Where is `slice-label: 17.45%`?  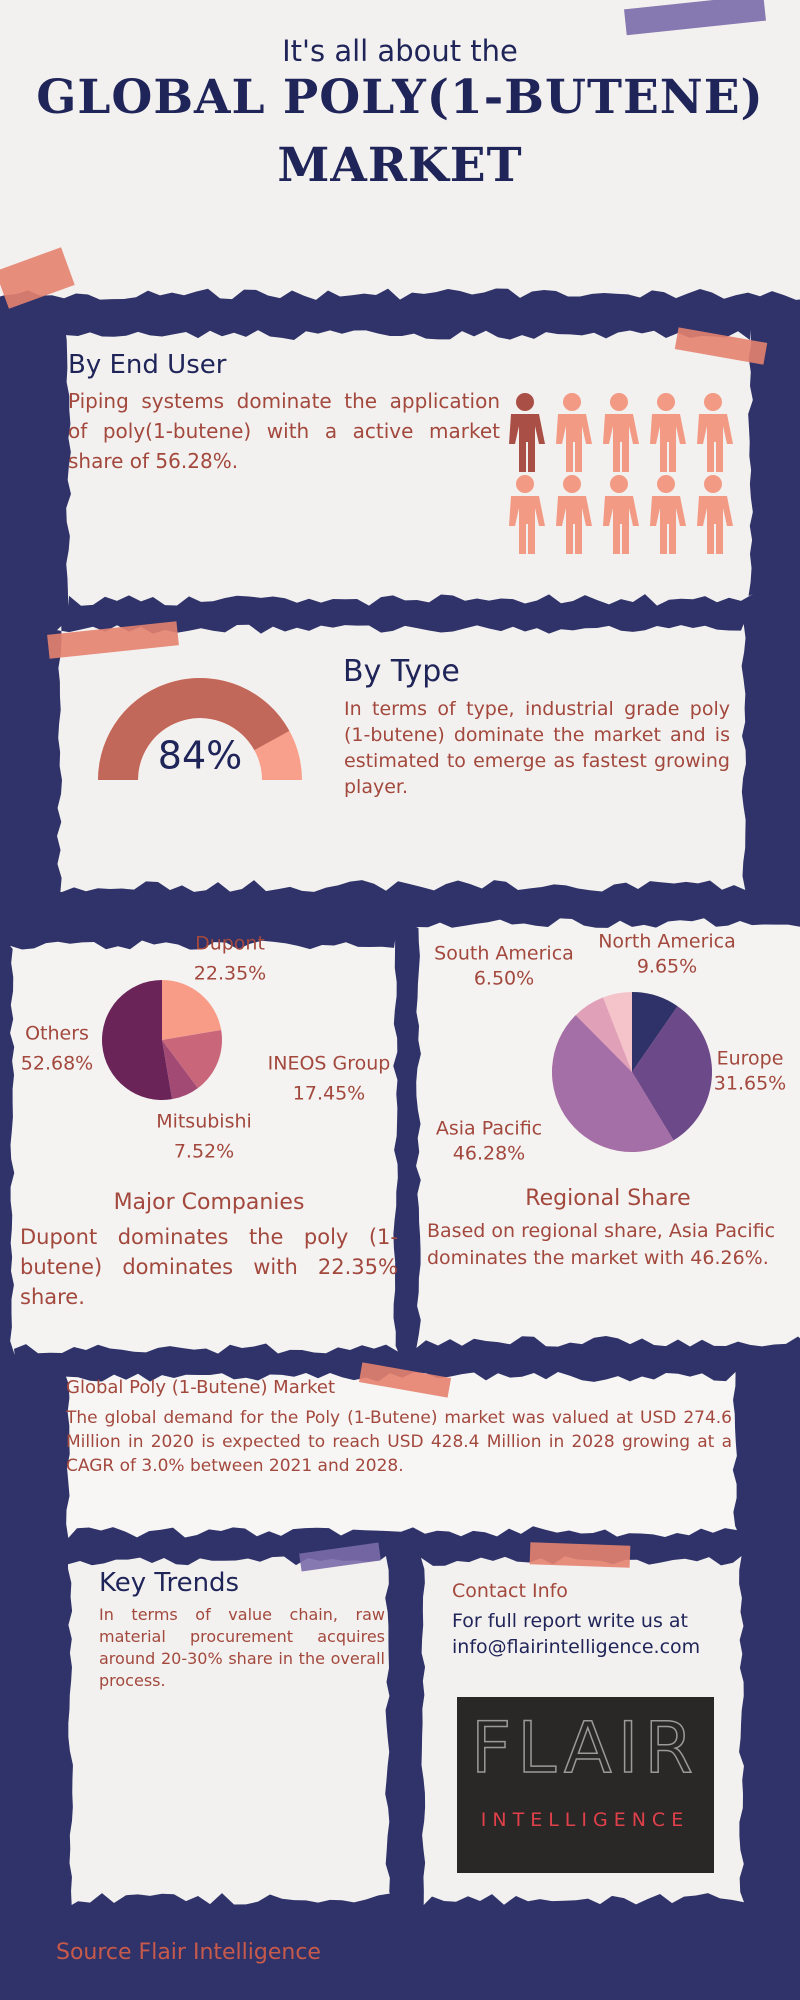 slice-label: 17.45% is located at coordinates (329, 1094).